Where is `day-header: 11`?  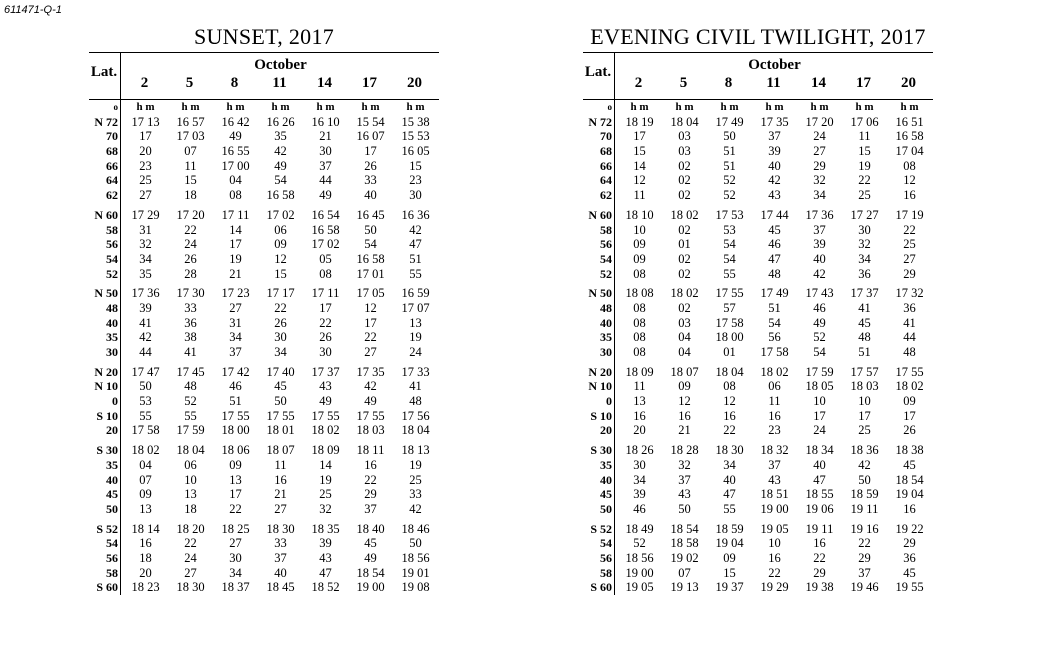
day-header: 11 is located at coordinates (773, 83).